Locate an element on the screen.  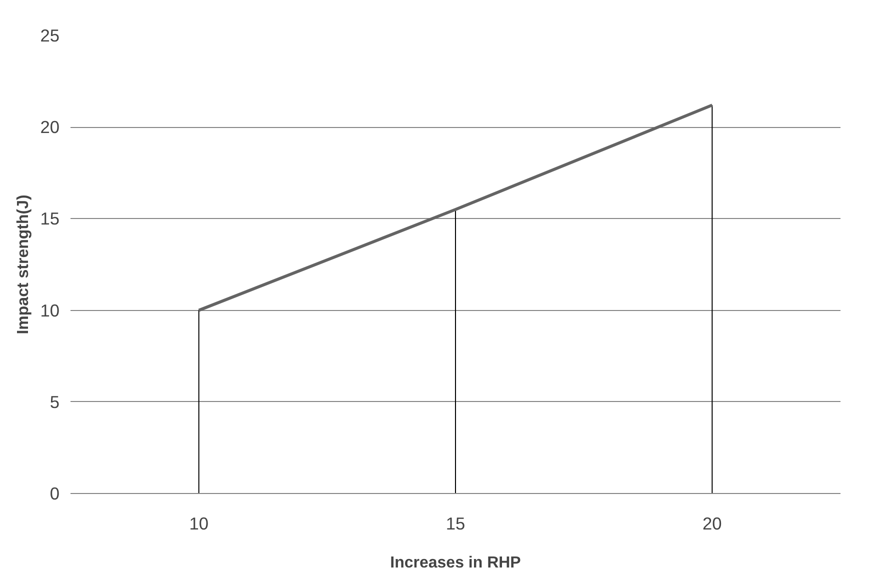
x-axis-title: Increases in RHP is located at coordinates (456, 563).